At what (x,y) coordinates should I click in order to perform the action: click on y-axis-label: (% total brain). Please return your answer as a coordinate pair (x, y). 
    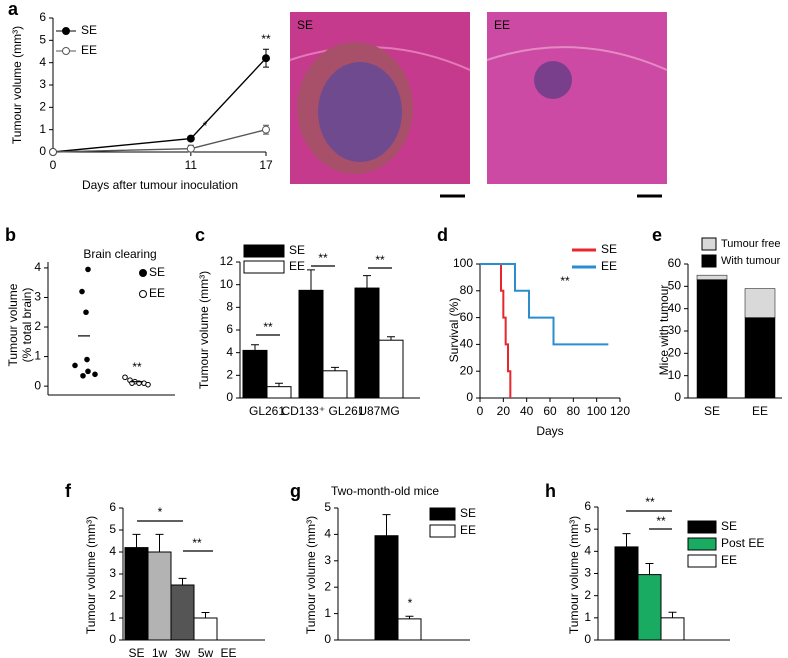
    Looking at the image, I should click on (27, 325).